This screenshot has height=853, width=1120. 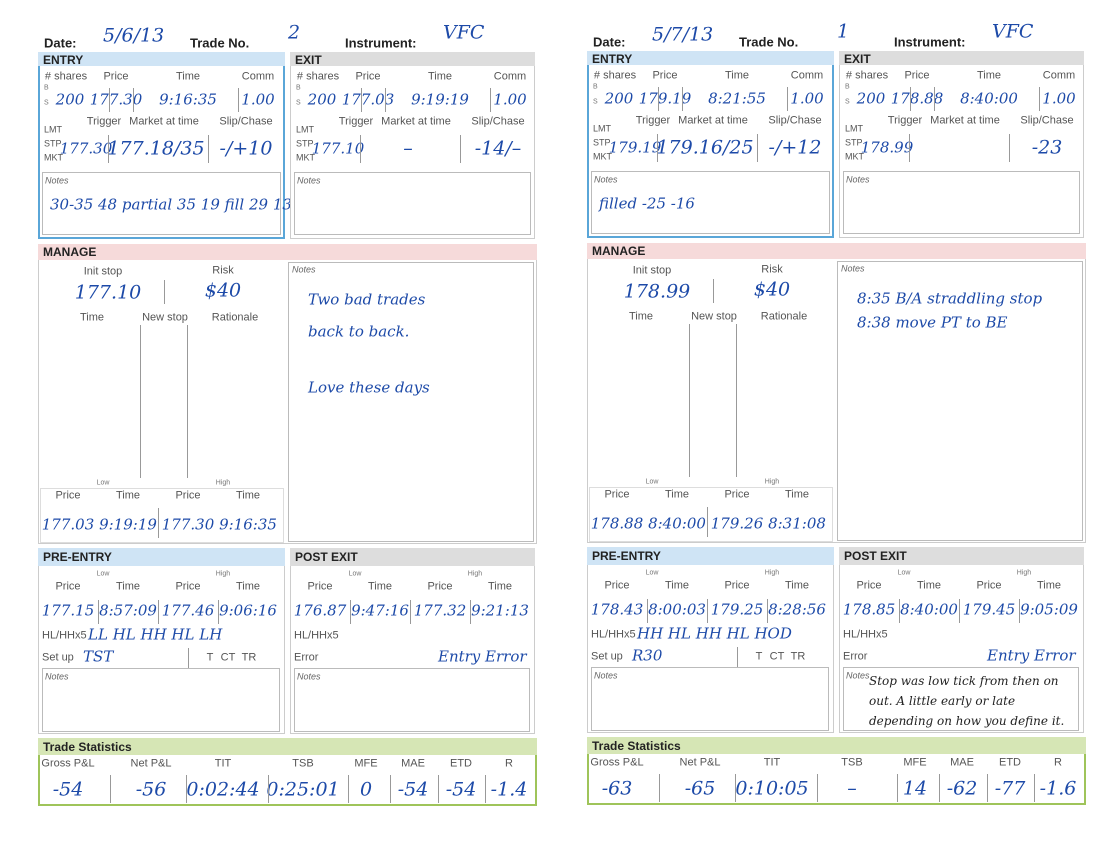 What do you see at coordinates (369, 387) in the screenshot?
I see `manage-note: Love these days` at bounding box center [369, 387].